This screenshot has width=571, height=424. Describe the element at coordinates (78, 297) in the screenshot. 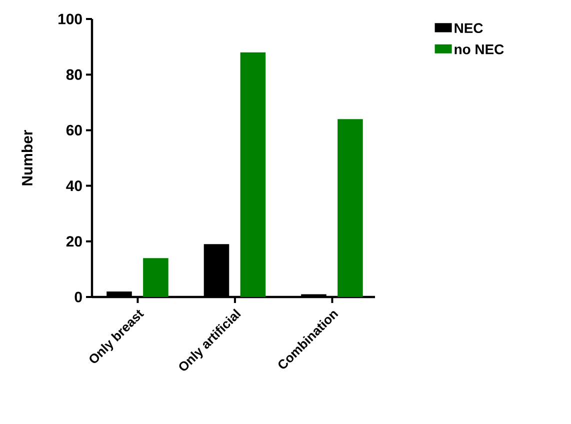

I see `y-tick-label: 0` at that location.